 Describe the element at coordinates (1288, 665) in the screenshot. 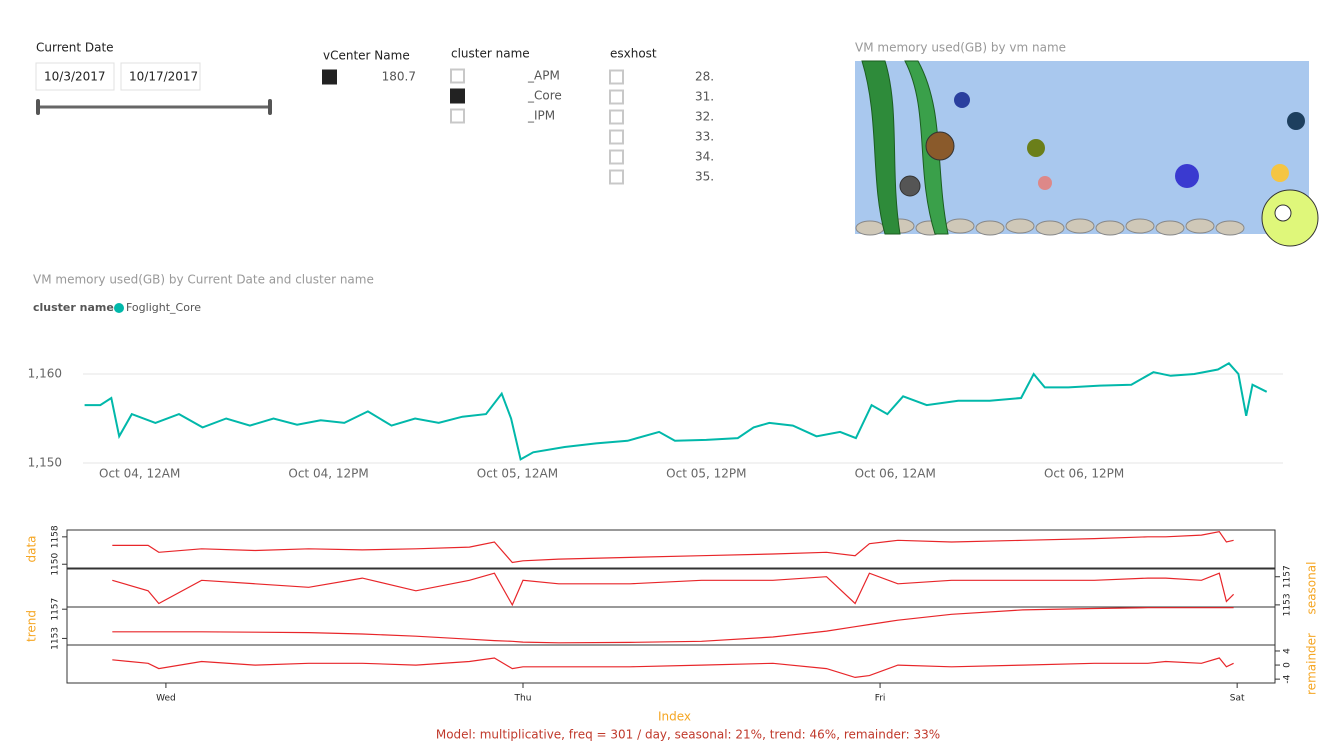

I see `y-tick-label: 0` at that location.